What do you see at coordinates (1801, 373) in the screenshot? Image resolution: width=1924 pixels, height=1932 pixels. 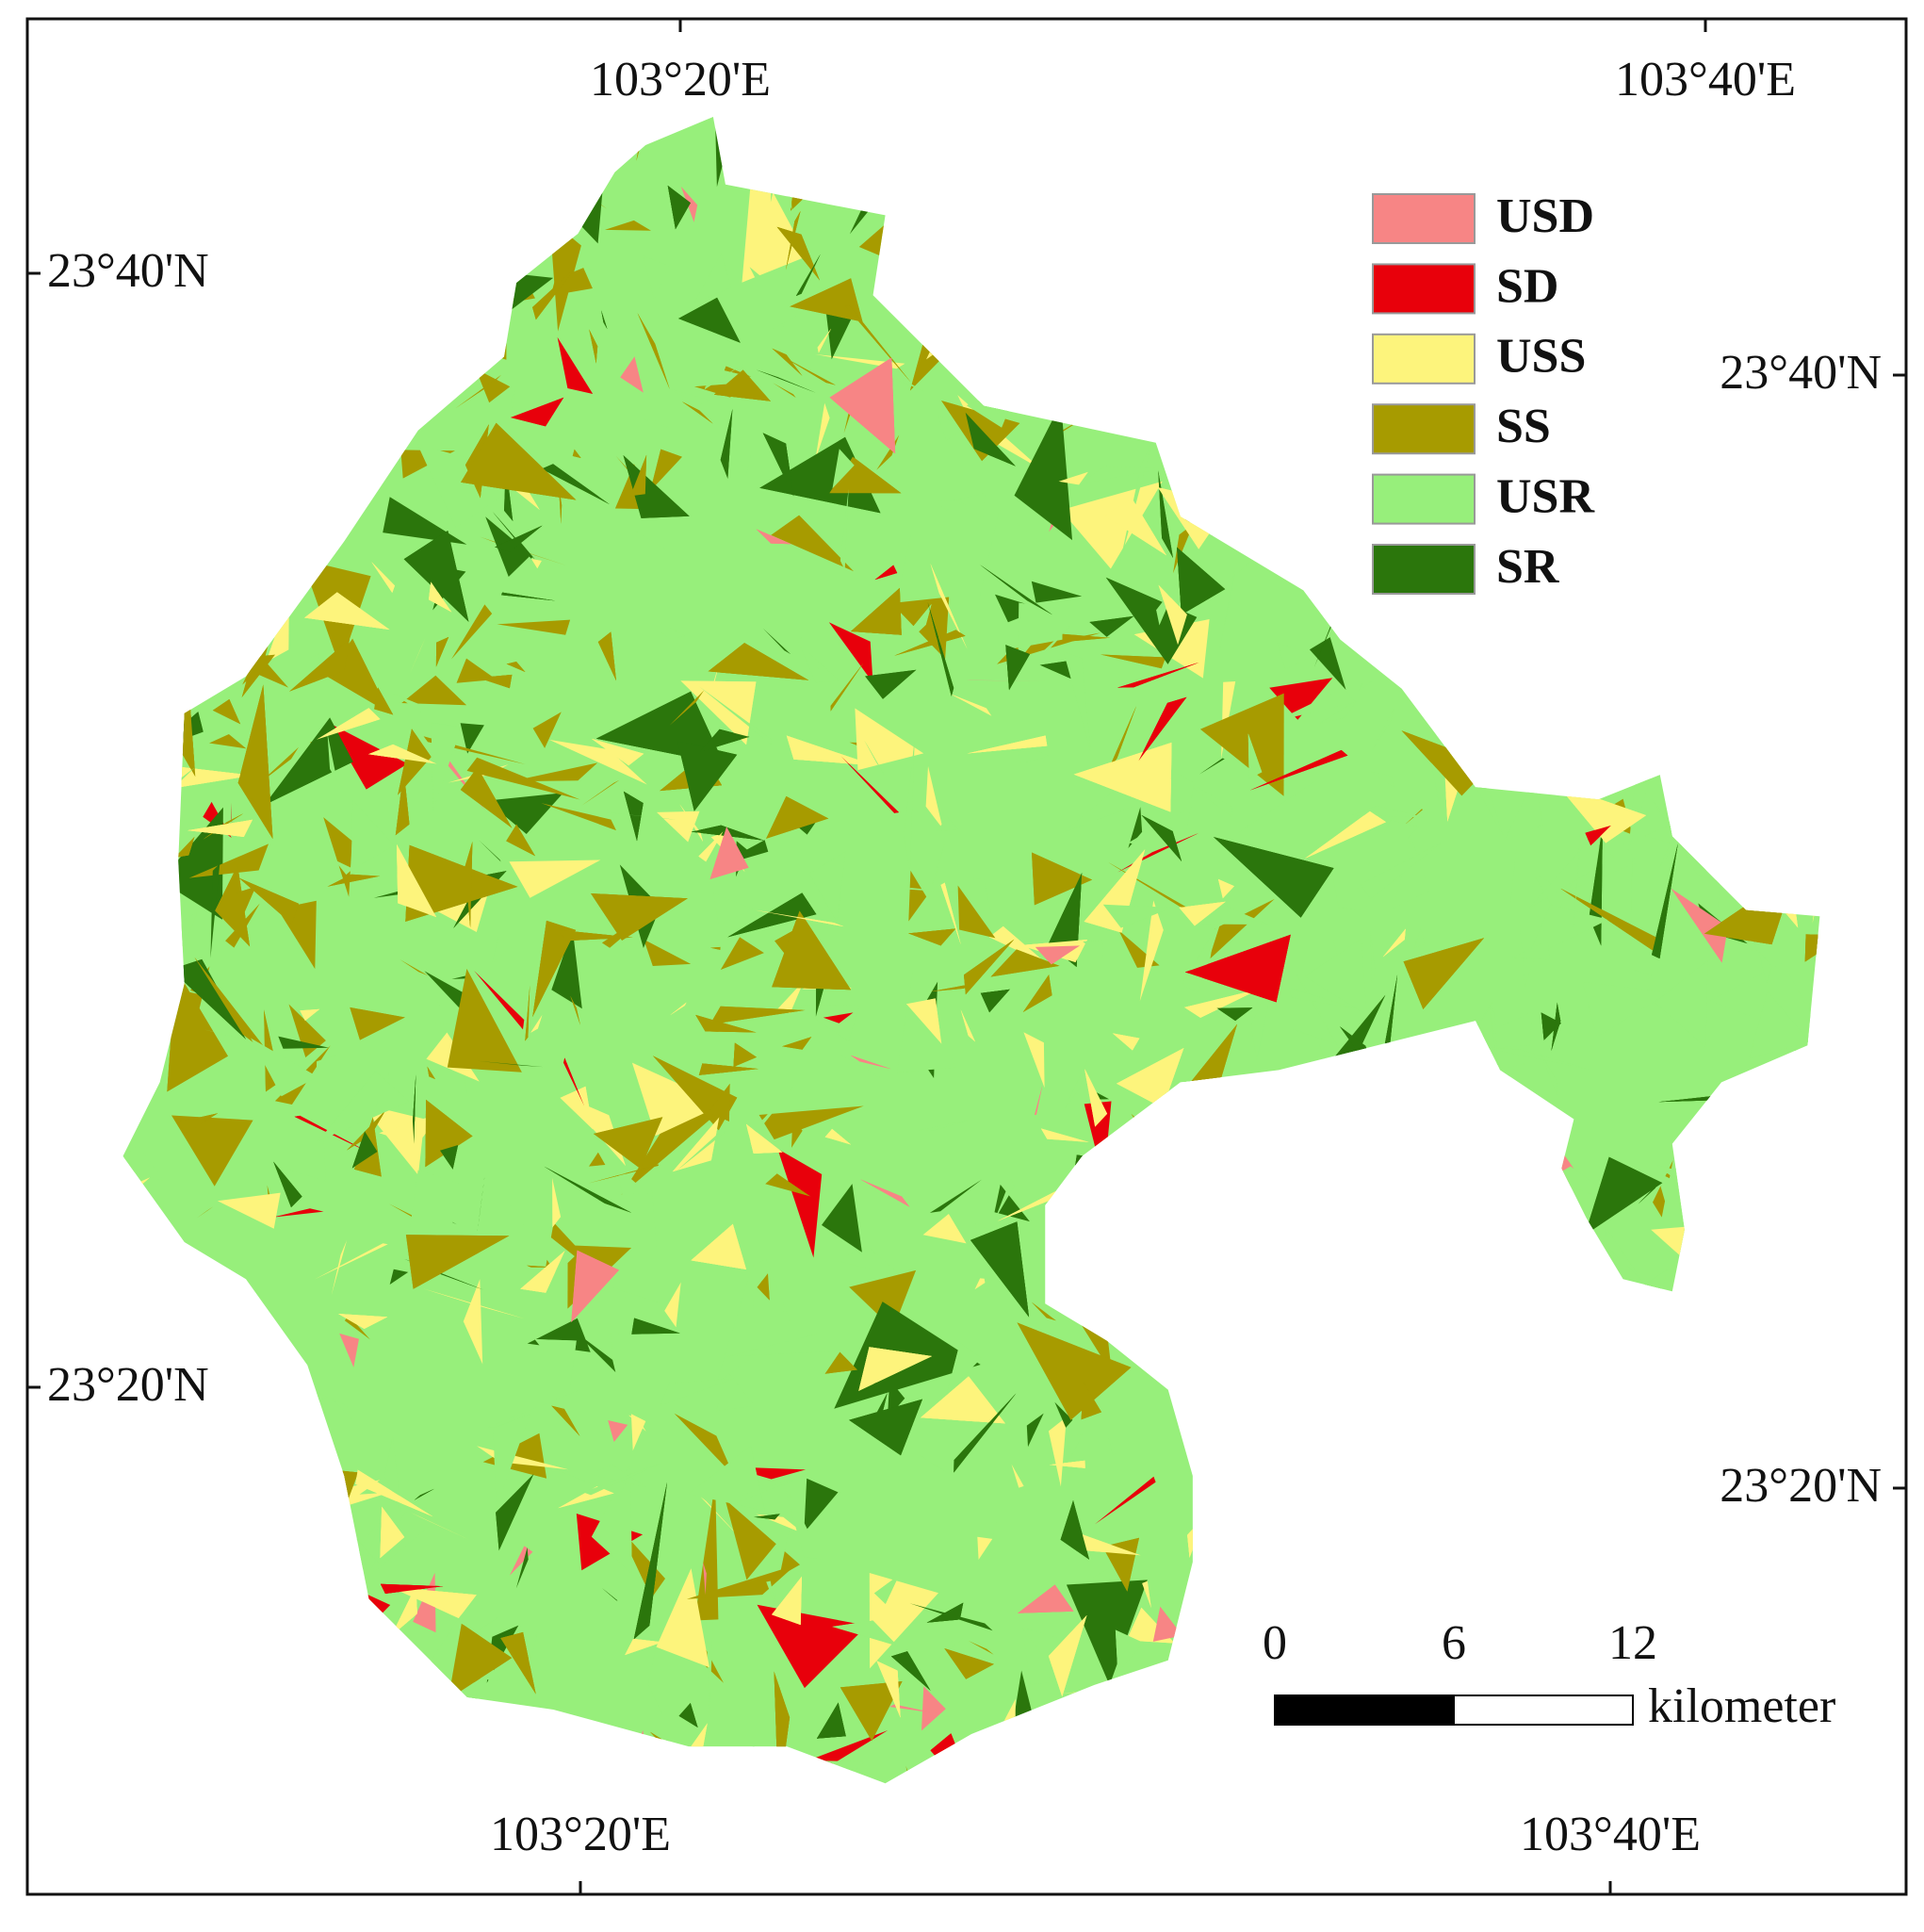 I see `latitude-label: 23°40'N` at bounding box center [1801, 373].